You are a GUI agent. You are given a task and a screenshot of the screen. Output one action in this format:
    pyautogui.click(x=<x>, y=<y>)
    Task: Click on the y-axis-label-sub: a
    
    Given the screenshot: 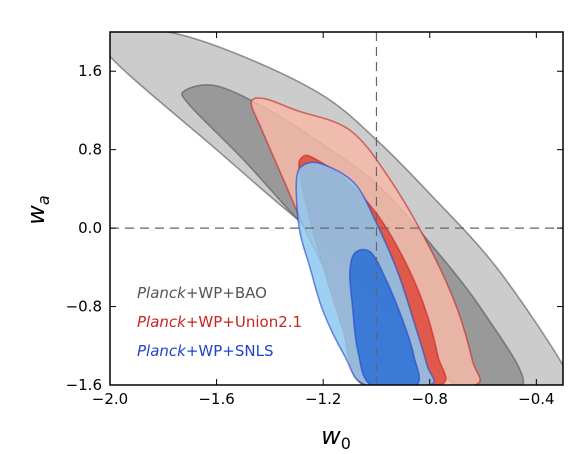 What is the action you would take?
    pyautogui.click(x=43, y=200)
    